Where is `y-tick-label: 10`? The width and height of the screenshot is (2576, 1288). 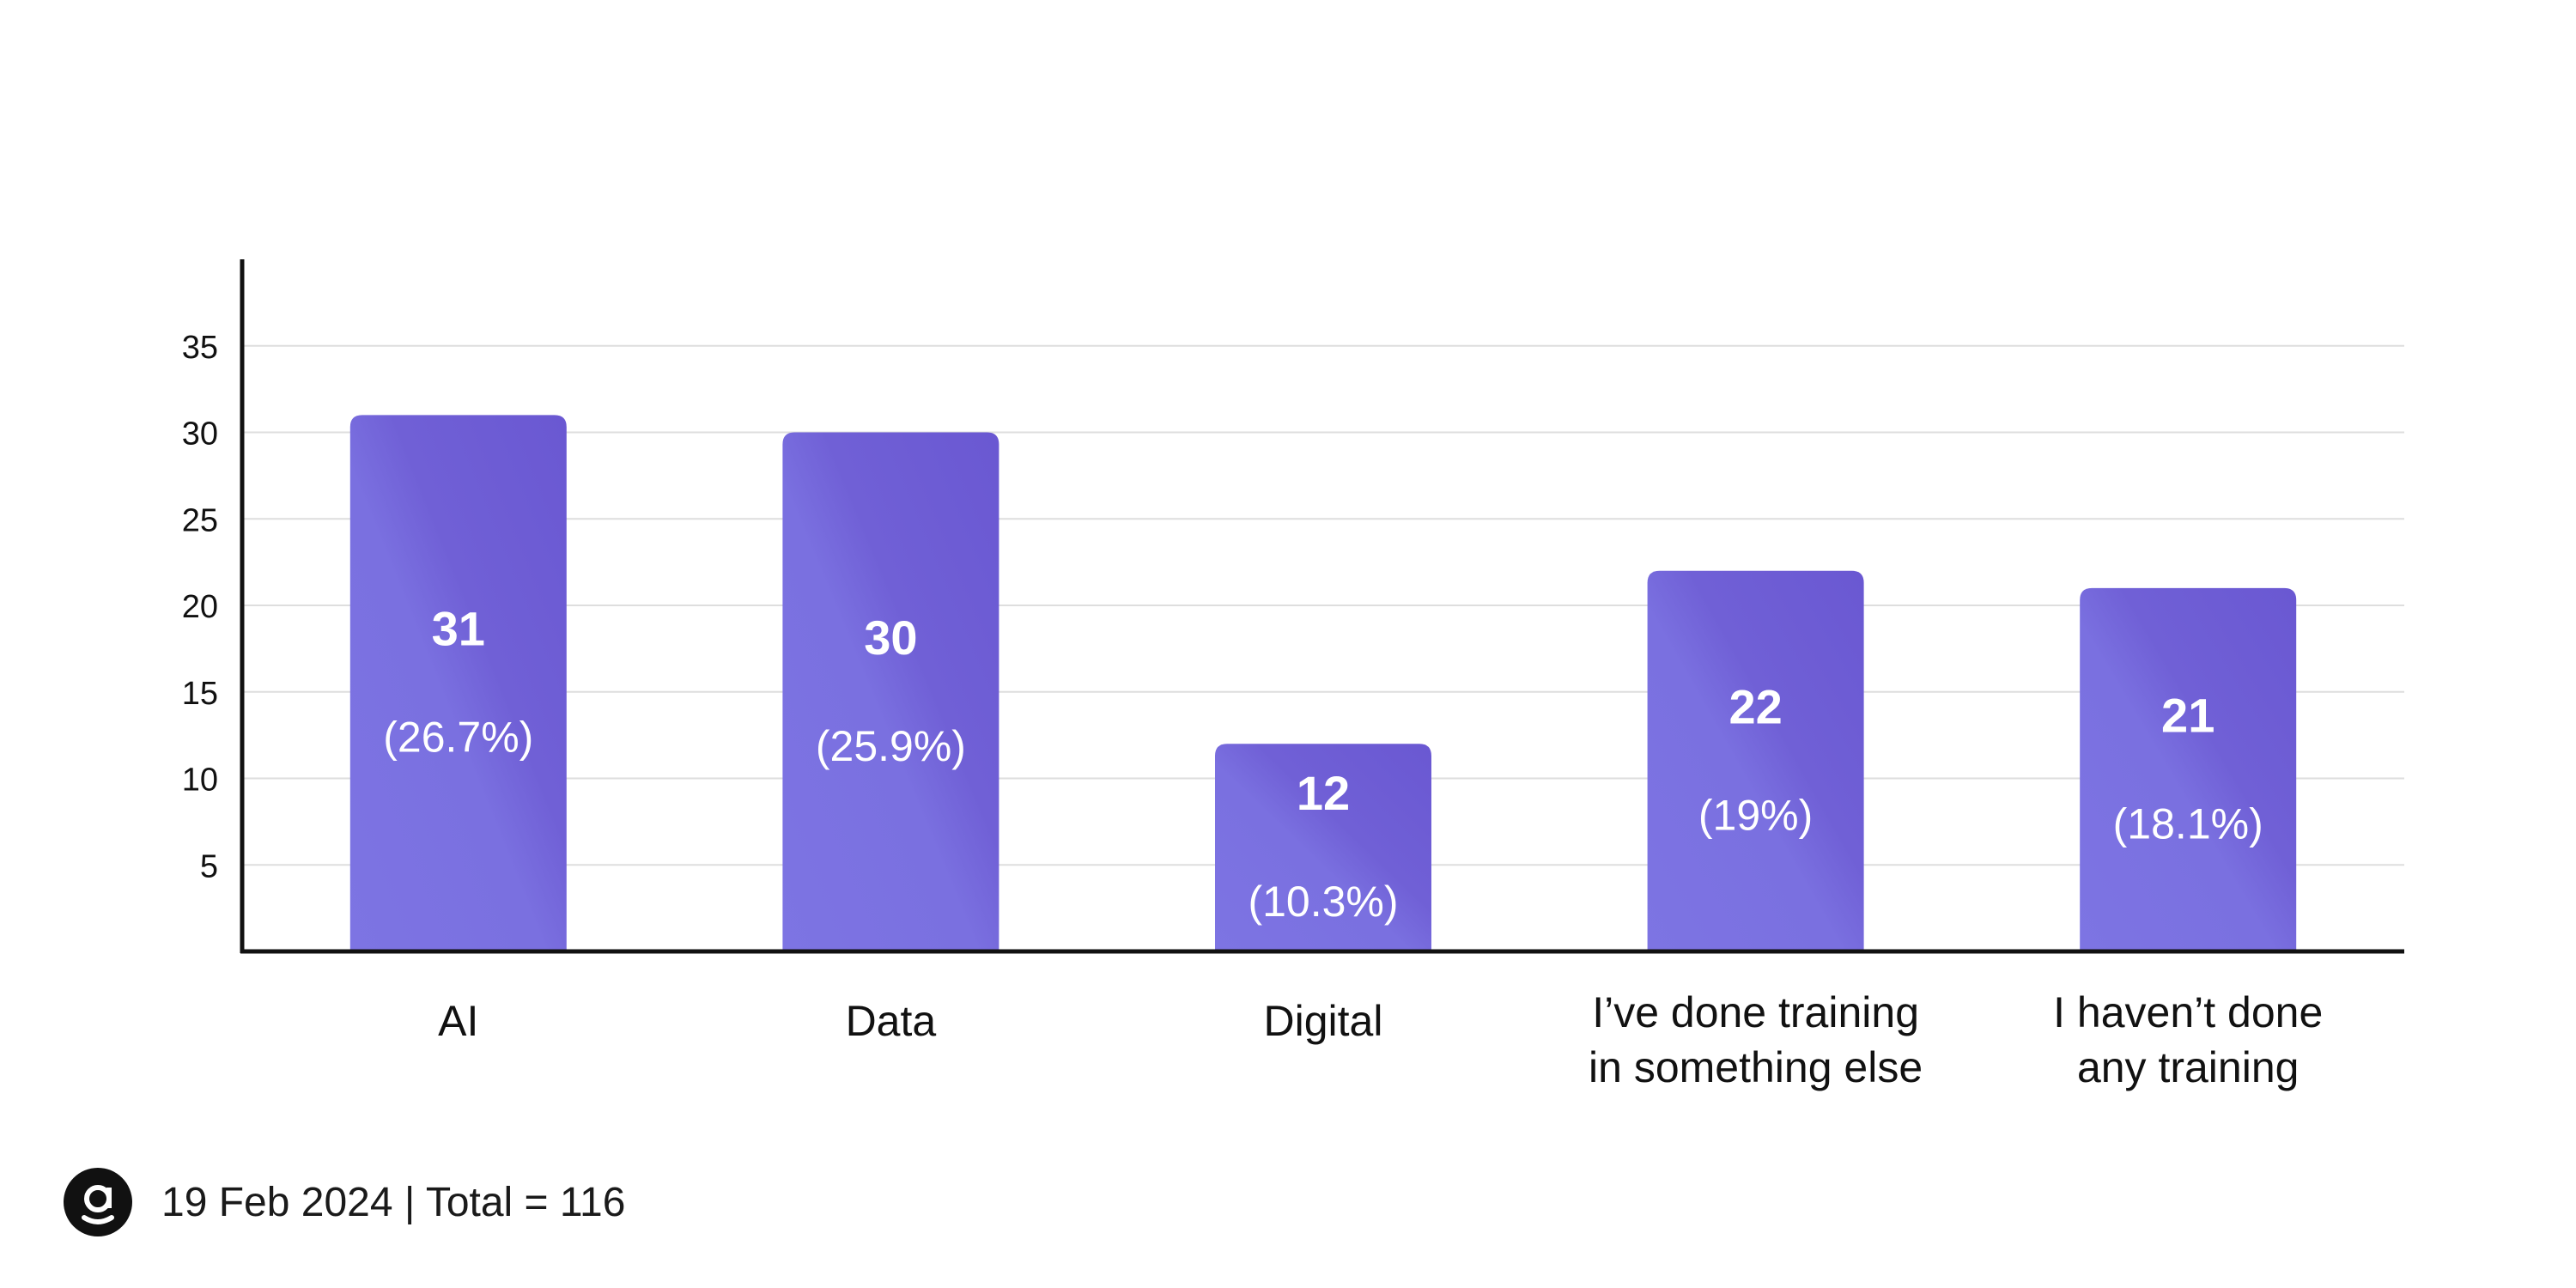 y-tick-label: 10 is located at coordinates (200, 781).